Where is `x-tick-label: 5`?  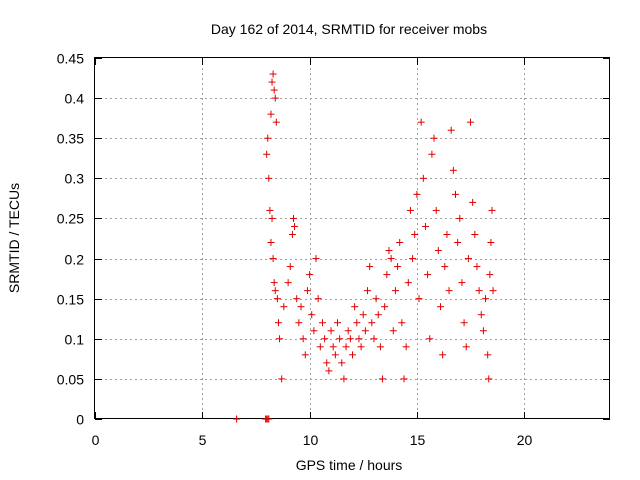 x-tick-label: 5 is located at coordinates (203, 440).